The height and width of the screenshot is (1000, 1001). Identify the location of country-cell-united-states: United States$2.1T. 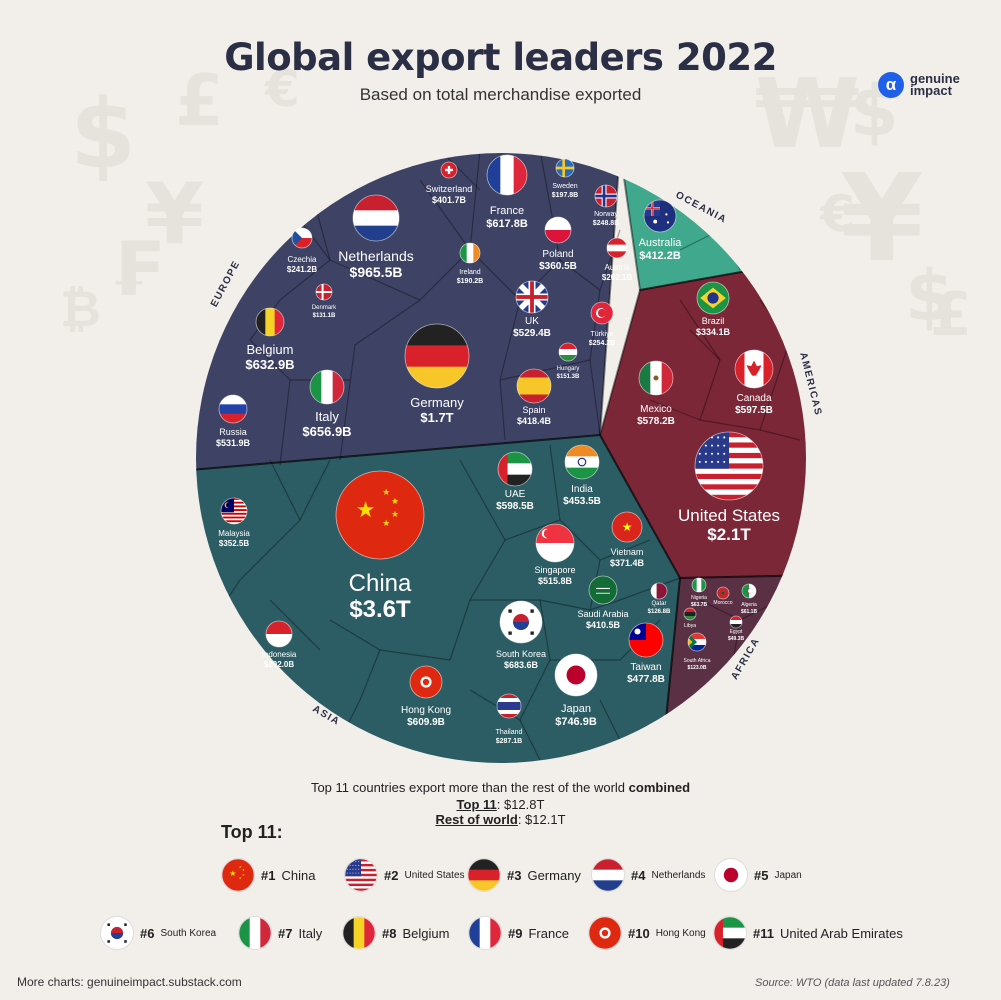
(729, 487).